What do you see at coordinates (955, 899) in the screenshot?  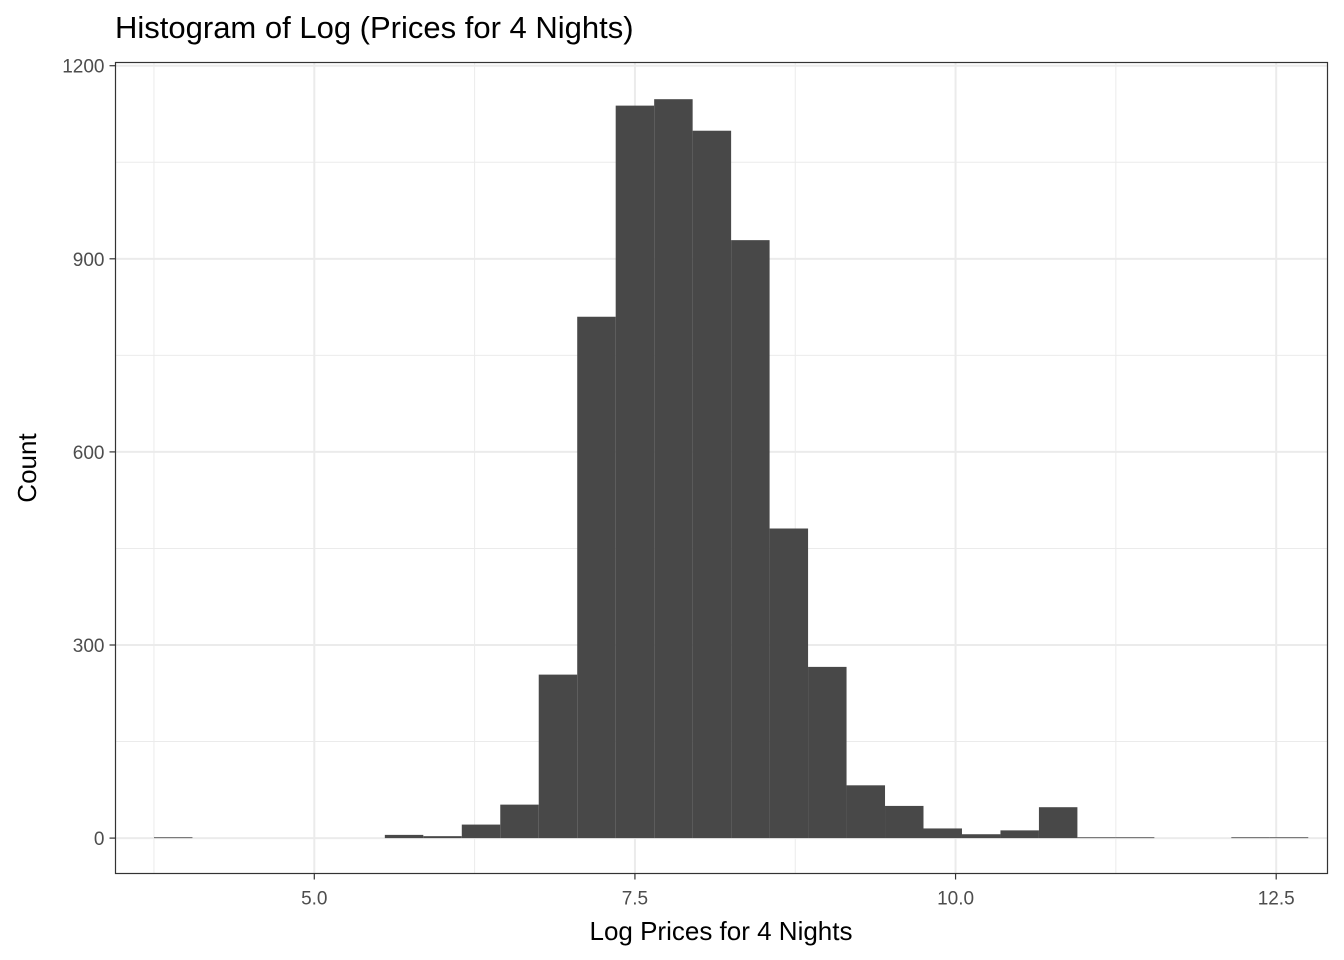 I see `x-tick-label: 10.0` at bounding box center [955, 899].